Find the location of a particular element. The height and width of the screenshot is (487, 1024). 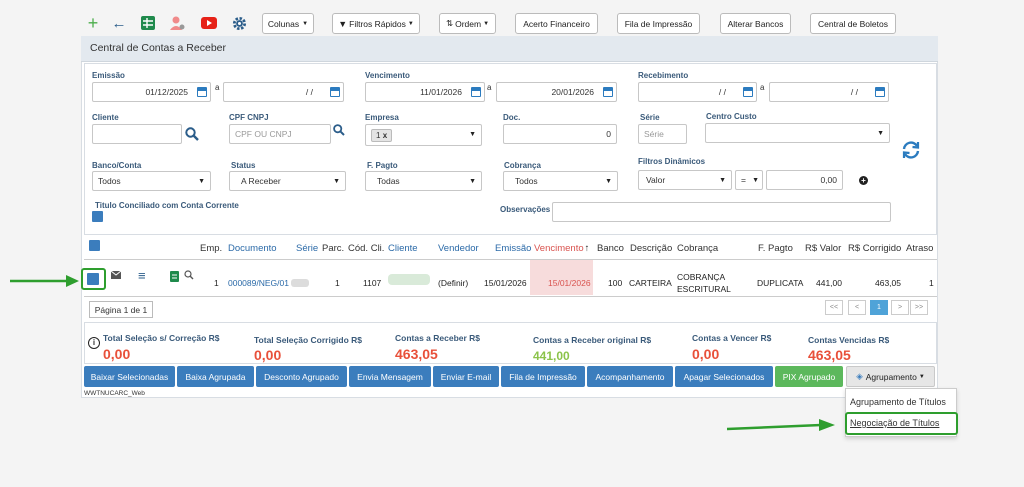

row-checkbox is located at coordinates (93, 279).